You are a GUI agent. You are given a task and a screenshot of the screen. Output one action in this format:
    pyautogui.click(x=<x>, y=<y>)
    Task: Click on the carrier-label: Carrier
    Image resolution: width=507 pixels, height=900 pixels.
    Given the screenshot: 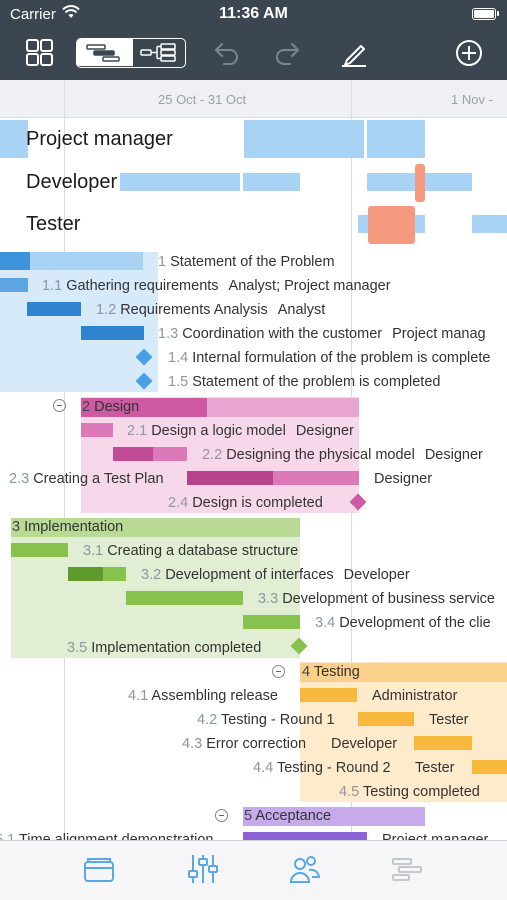 What is the action you would take?
    pyautogui.click(x=33, y=14)
    